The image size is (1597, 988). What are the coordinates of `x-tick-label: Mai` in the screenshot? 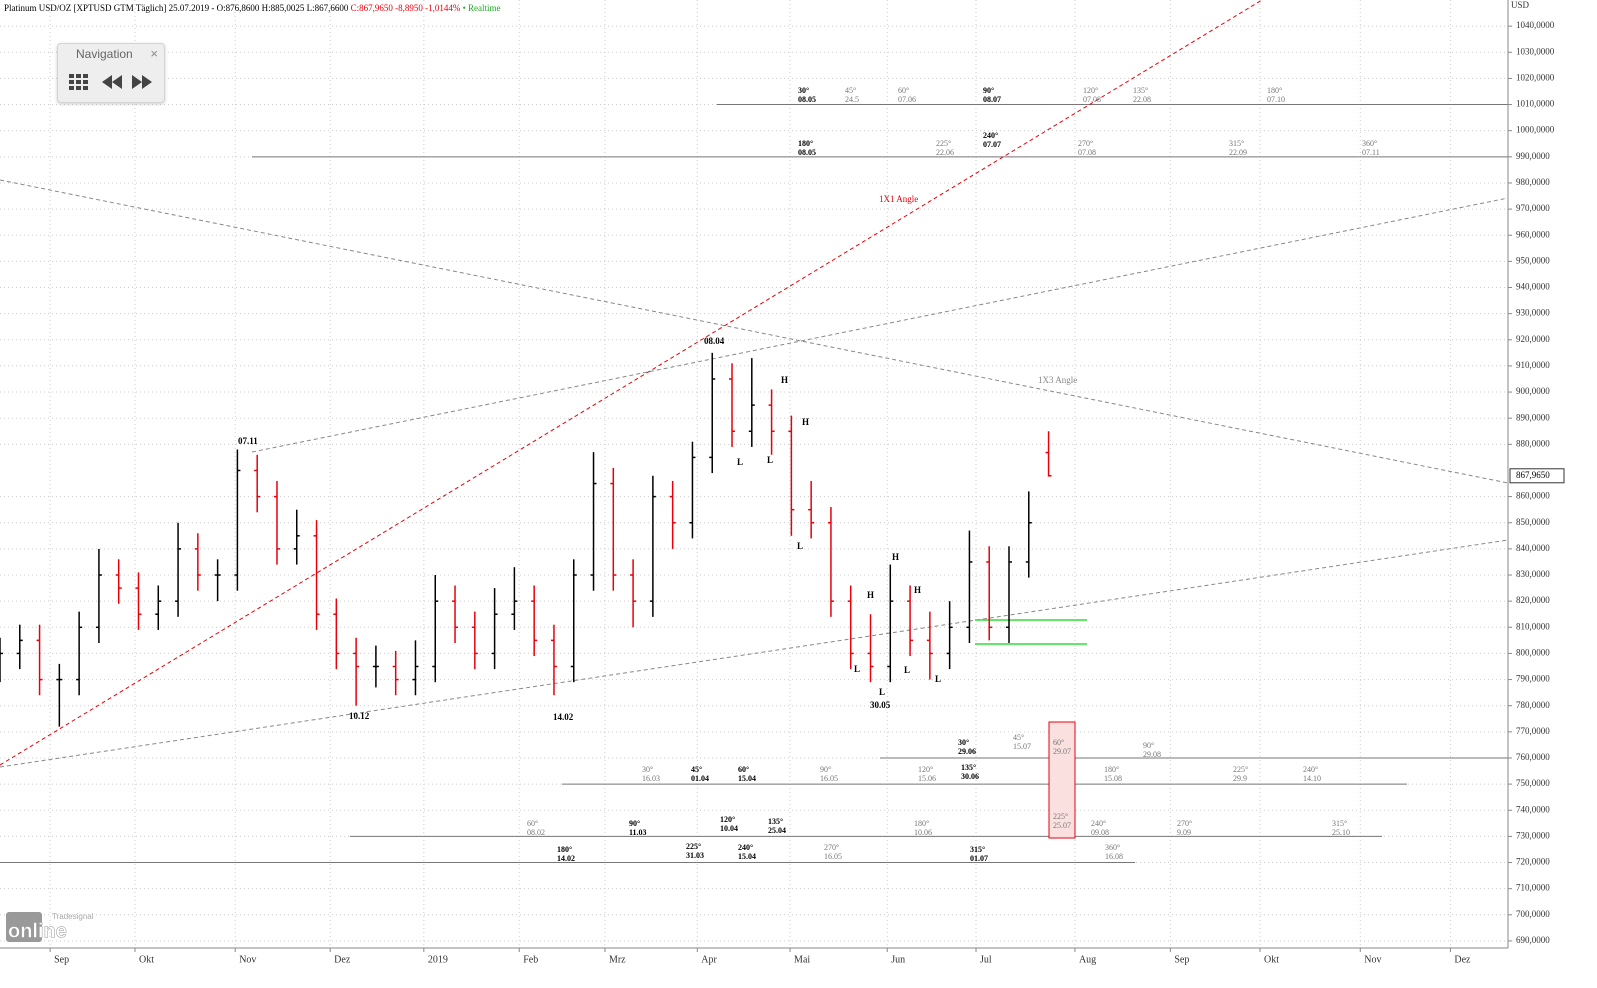 It's located at (802, 959).